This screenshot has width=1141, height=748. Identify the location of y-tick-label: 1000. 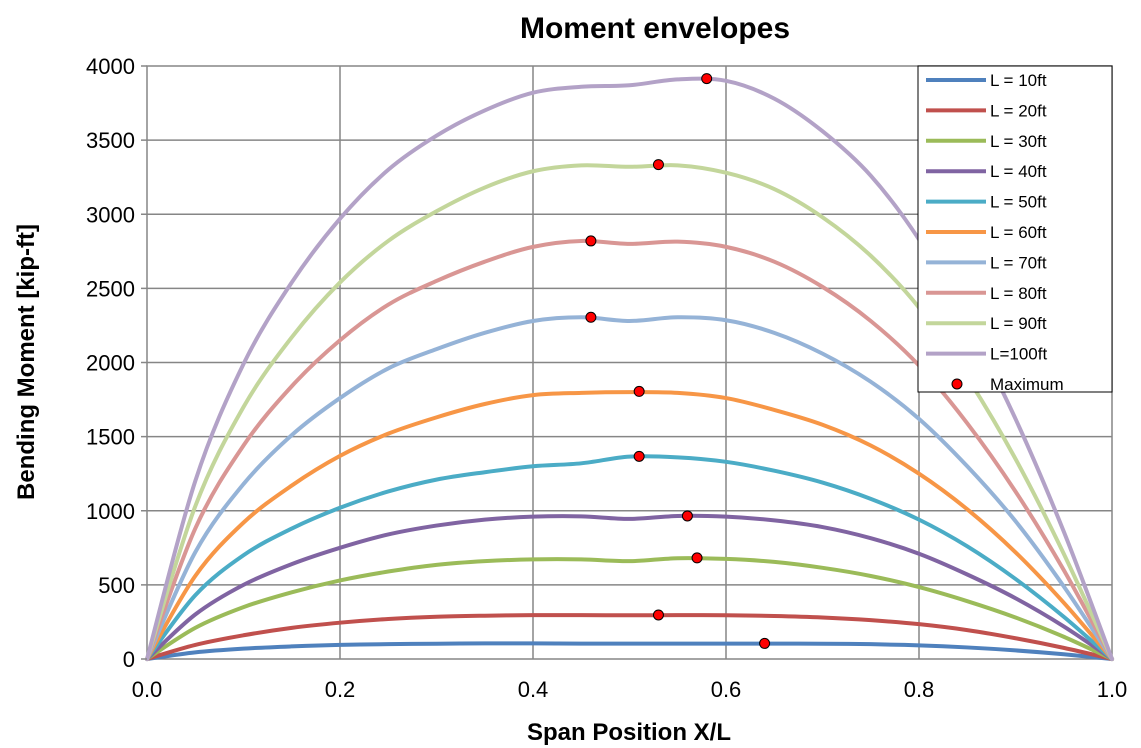
(110, 511).